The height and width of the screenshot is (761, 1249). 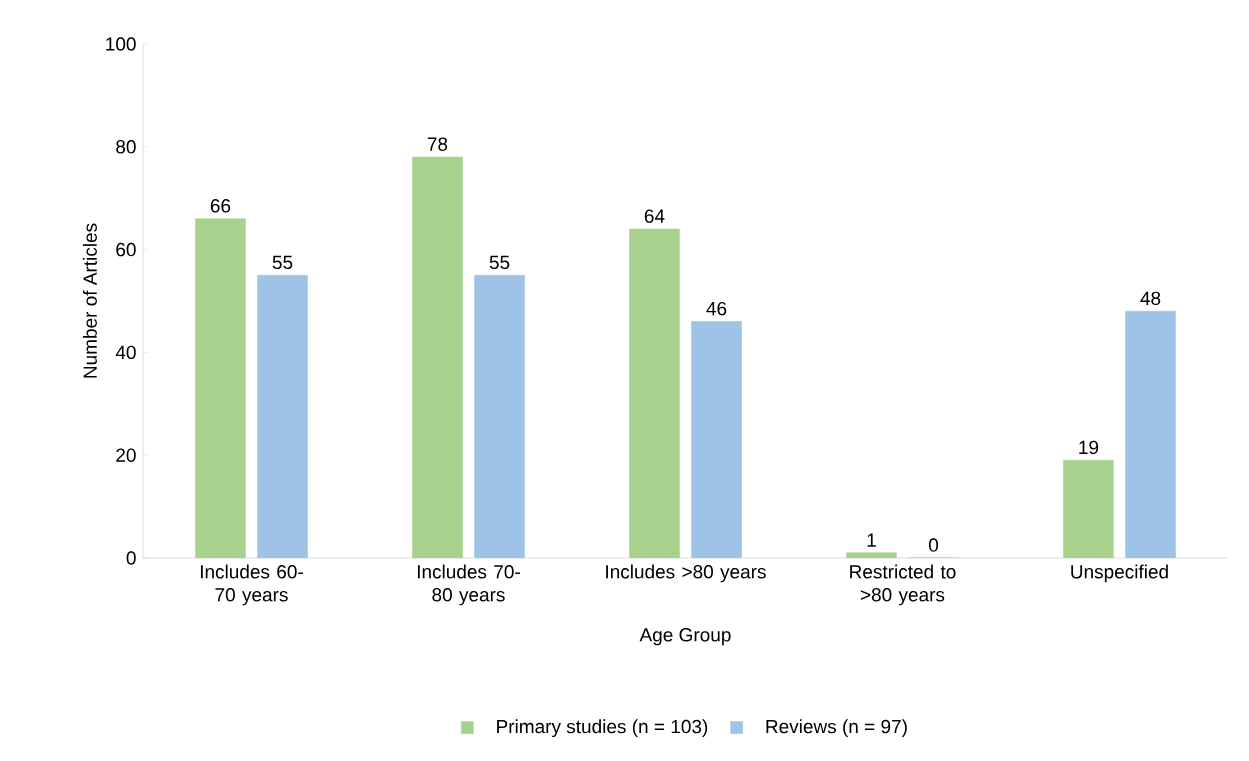 I want to click on data-label: 66, so click(x=220, y=206).